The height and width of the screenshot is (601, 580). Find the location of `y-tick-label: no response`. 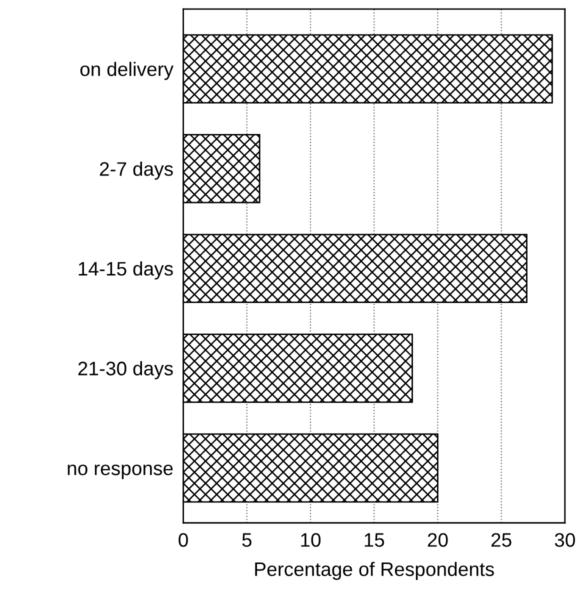

y-tick-label: no response is located at coordinates (120, 472).